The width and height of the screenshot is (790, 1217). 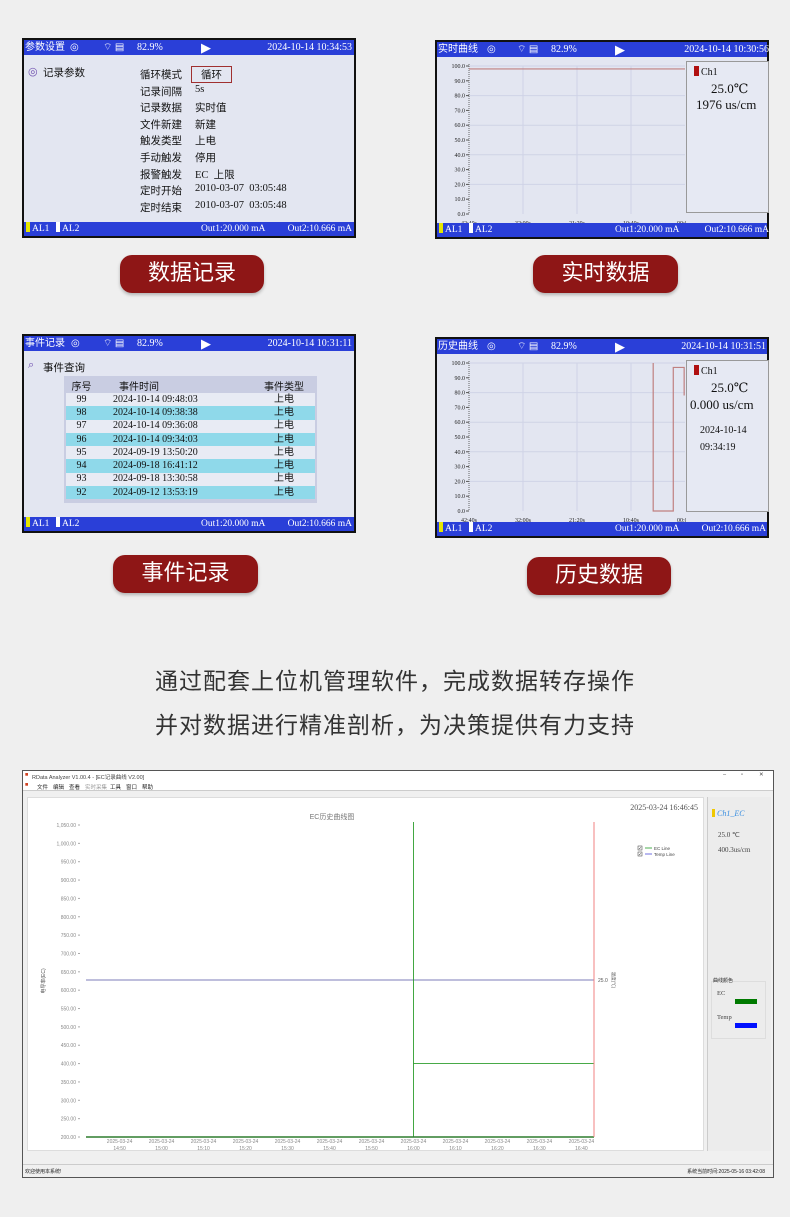 What do you see at coordinates (206, 343) in the screenshot?
I see `play-icon: ▶` at bounding box center [206, 343].